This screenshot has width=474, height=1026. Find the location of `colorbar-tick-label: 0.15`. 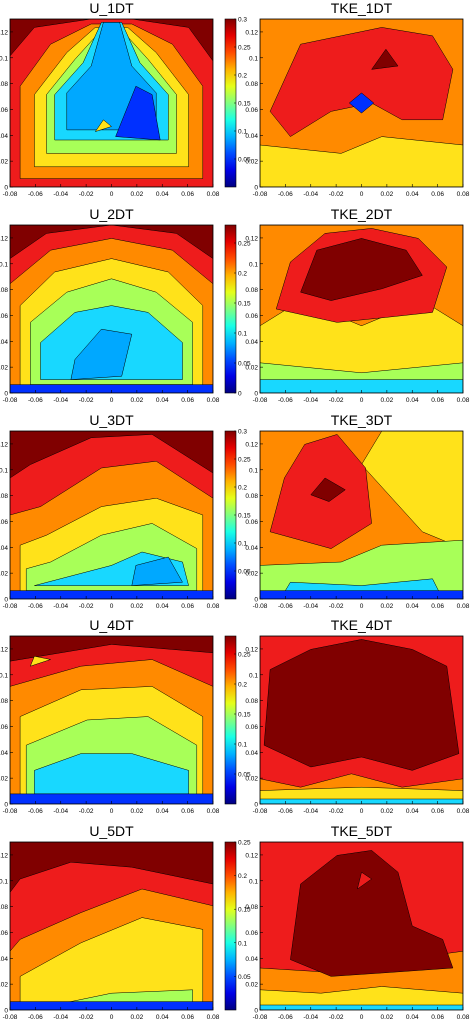

colorbar-tick-label: 0.15 is located at coordinates (244, 516).